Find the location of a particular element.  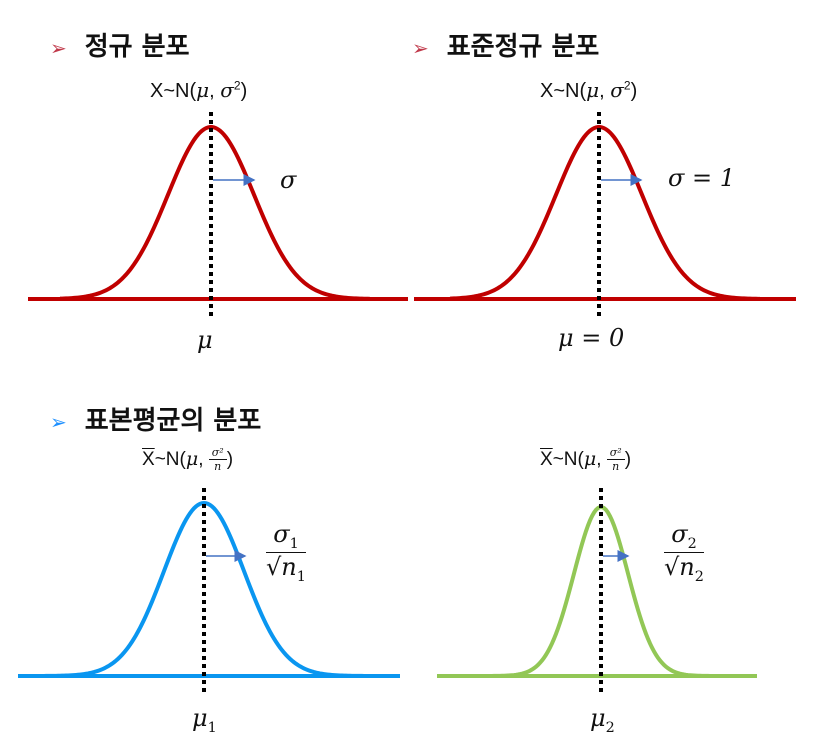

heading-standard-normal-distribution: ➢ 표준정규 분포 is located at coordinates (505, 44).